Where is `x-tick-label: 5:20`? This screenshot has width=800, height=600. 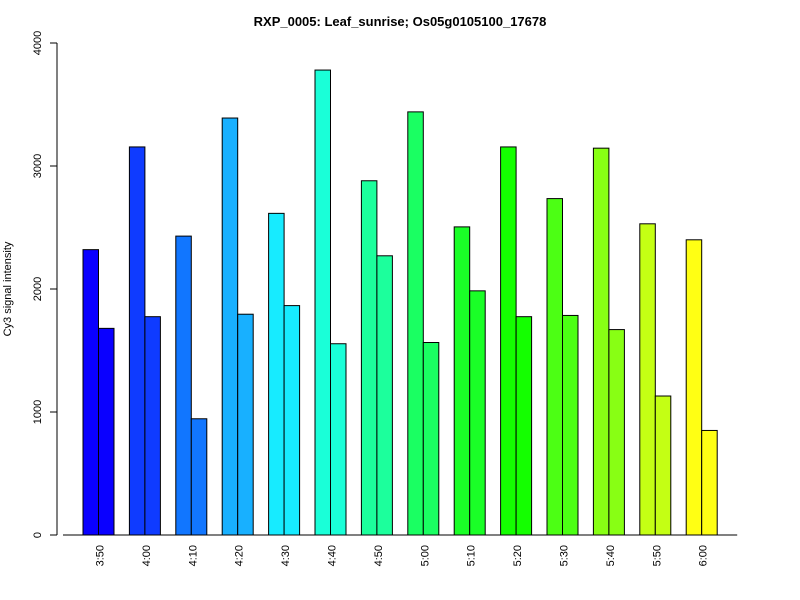 x-tick-label: 5:20 is located at coordinates (518, 555).